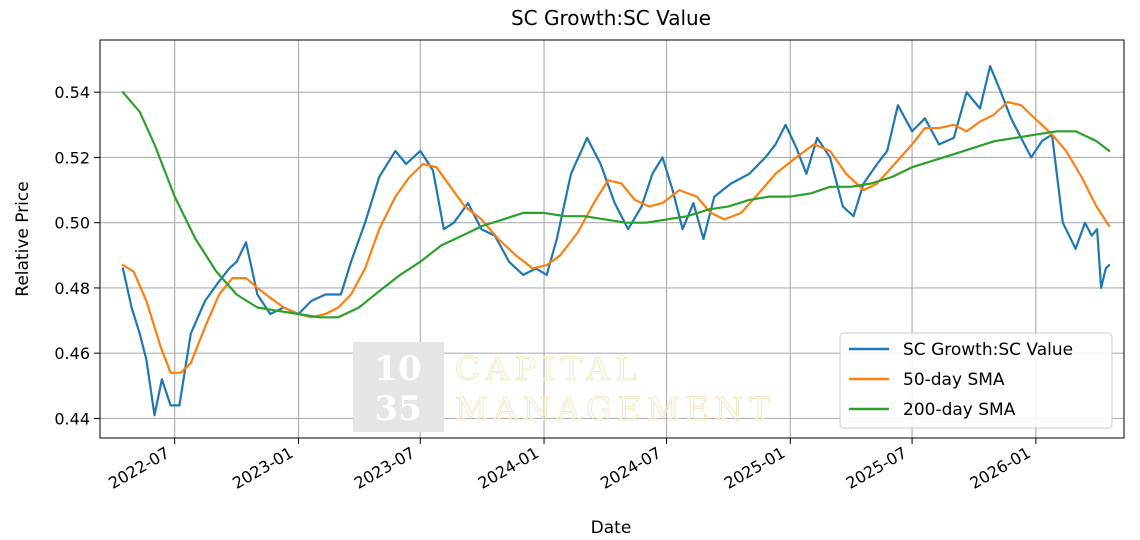 This screenshot has height=540, width=1140. I want to click on y-tick-label: 0.50, so click(72, 223).